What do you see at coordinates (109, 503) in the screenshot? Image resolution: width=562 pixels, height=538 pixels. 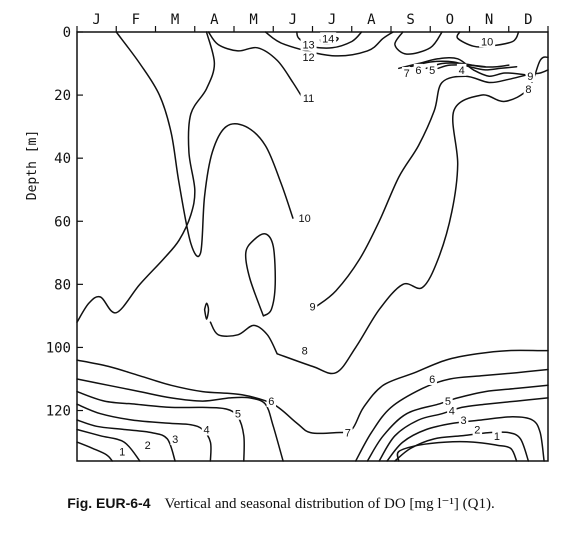 I see `figure-caption-label: Fig. EUR-6-4` at bounding box center [109, 503].